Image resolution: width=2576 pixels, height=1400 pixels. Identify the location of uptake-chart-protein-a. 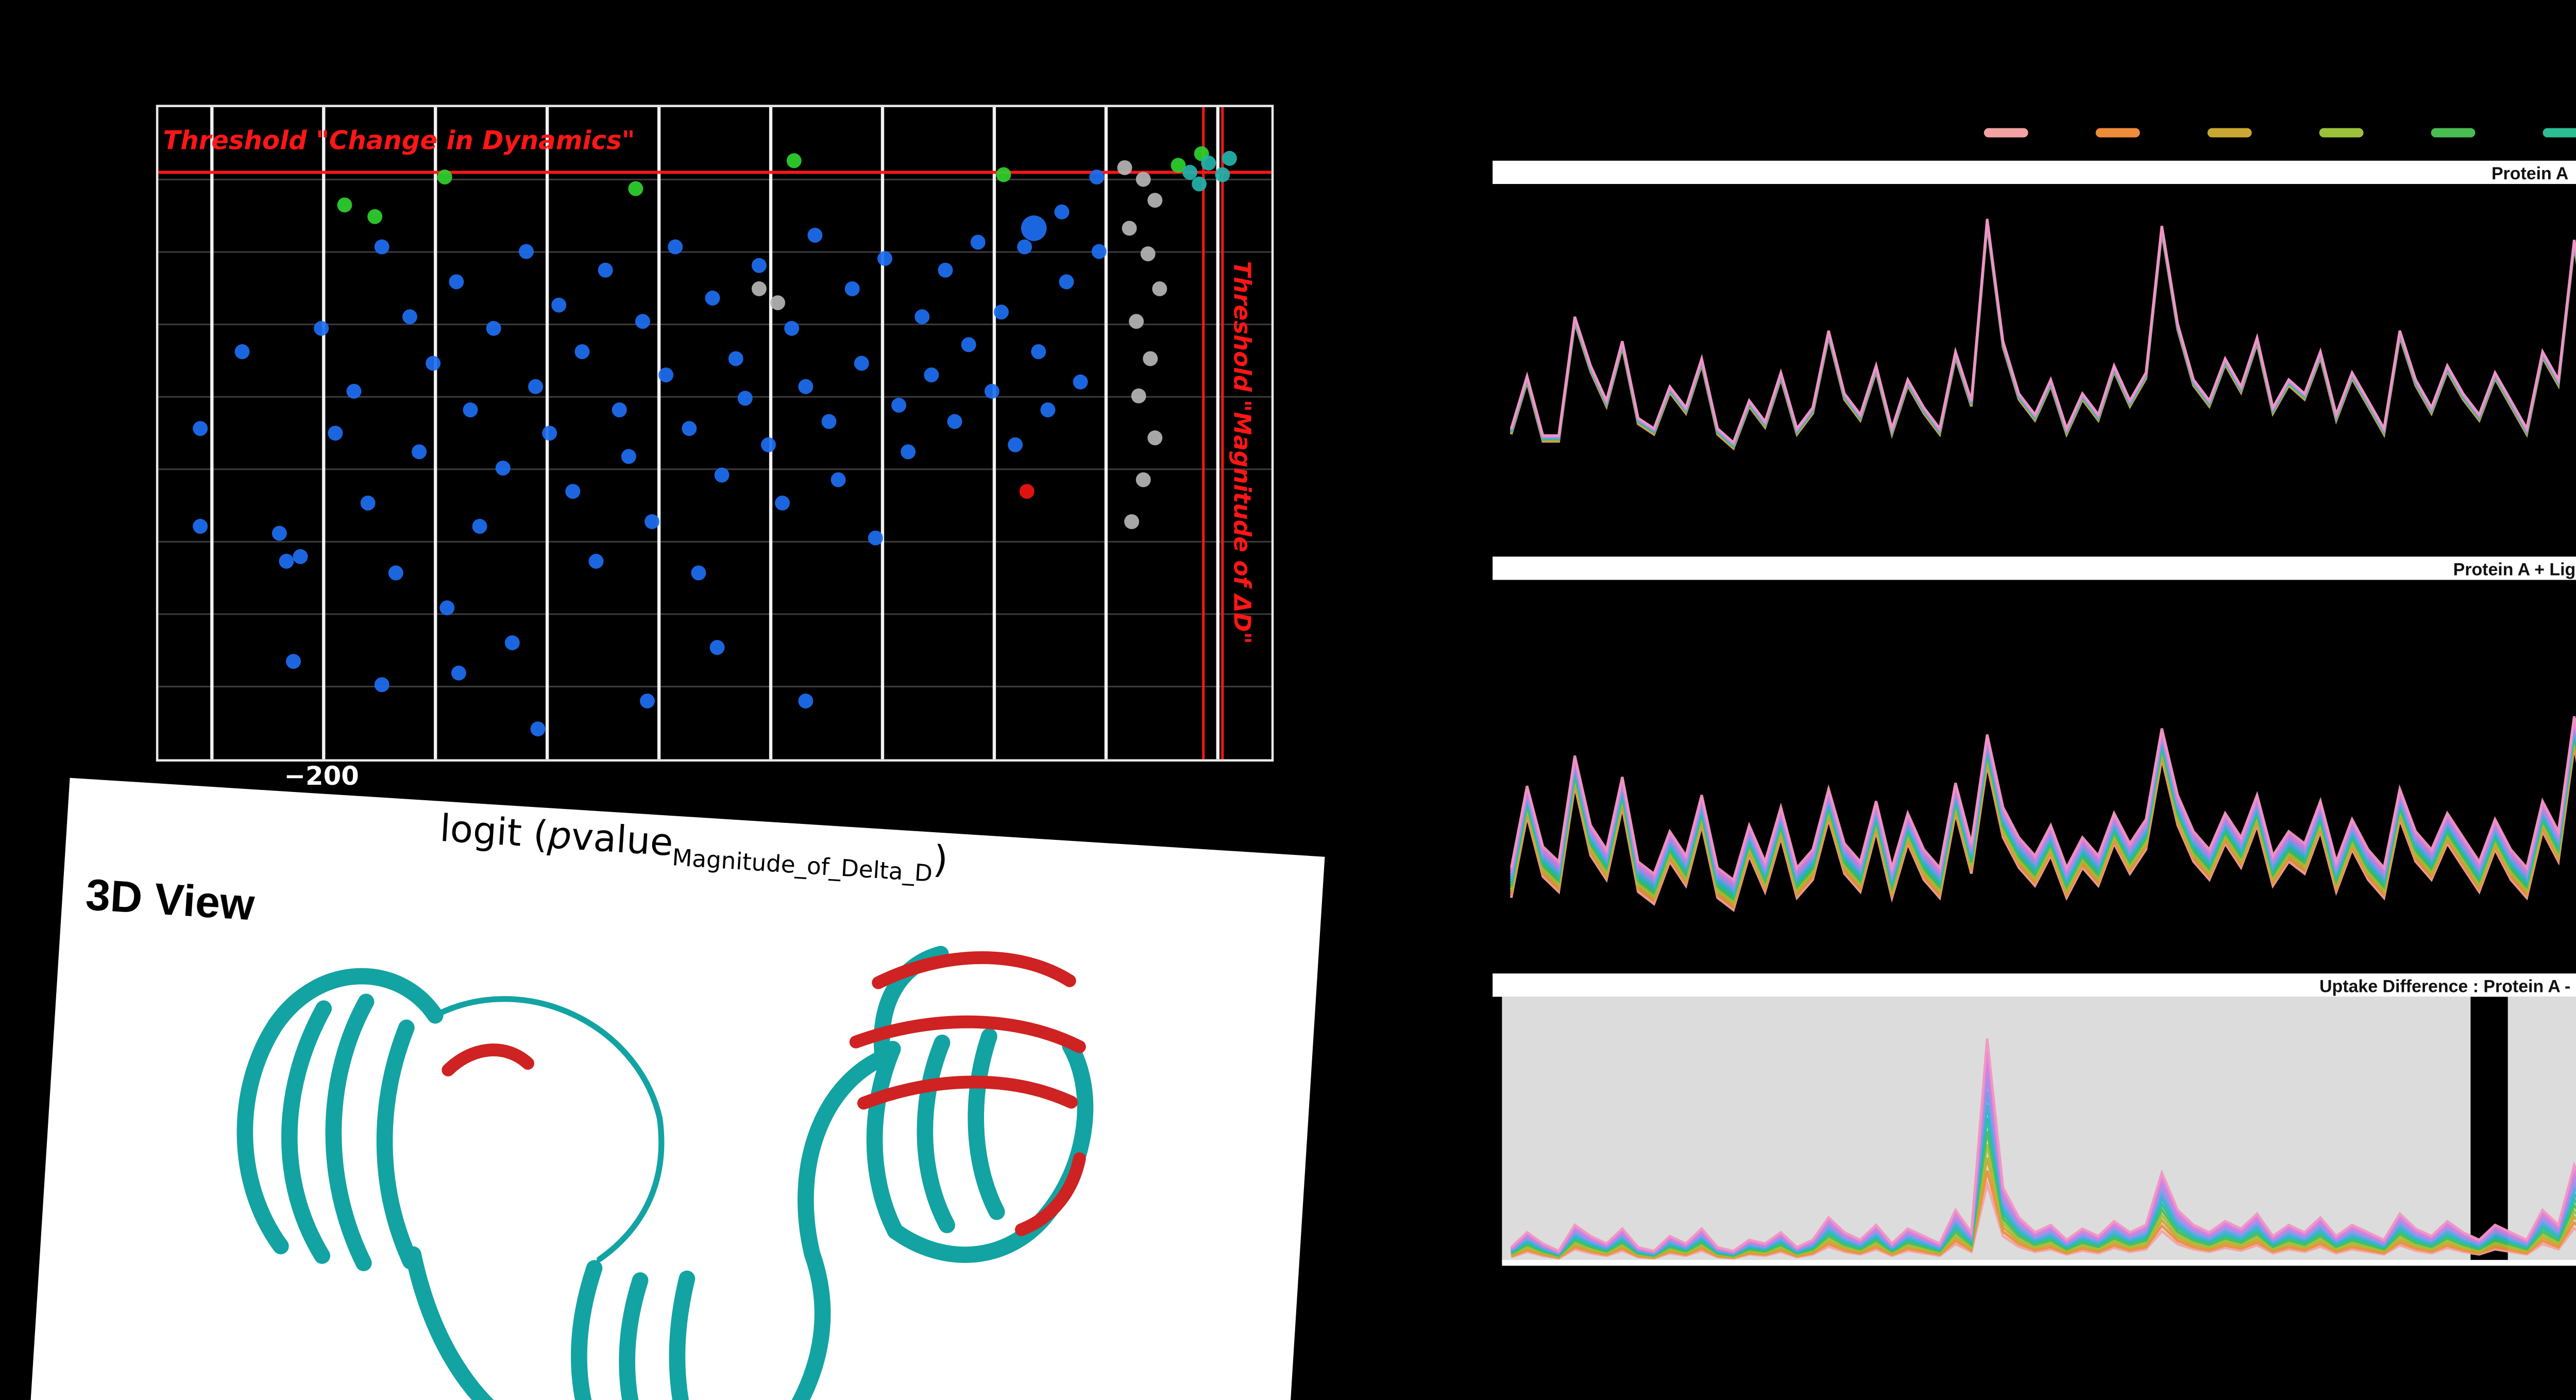
(2039, 368).